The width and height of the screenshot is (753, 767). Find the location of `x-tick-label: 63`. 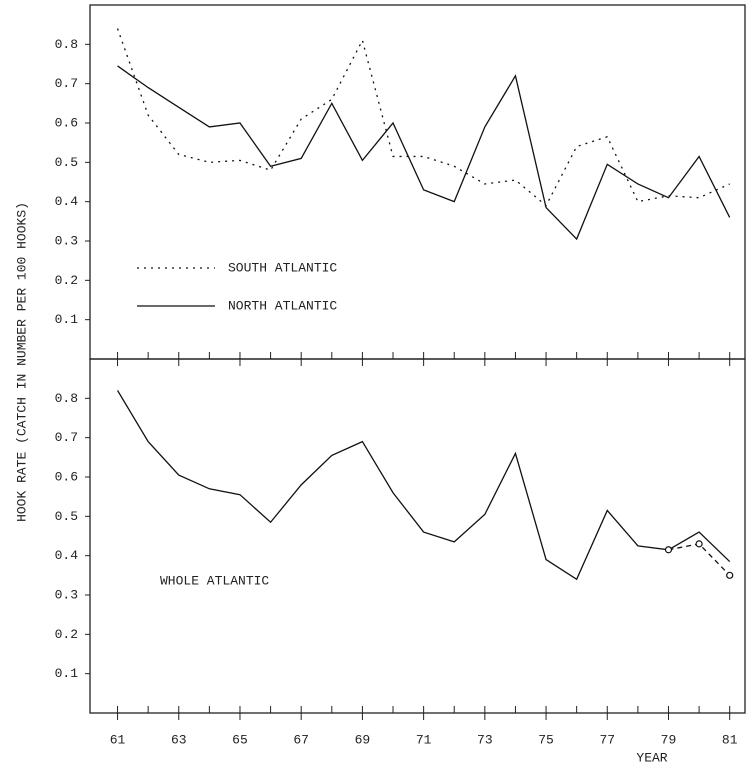

x-tick-label: 63 is located at coordinates (179, 739).